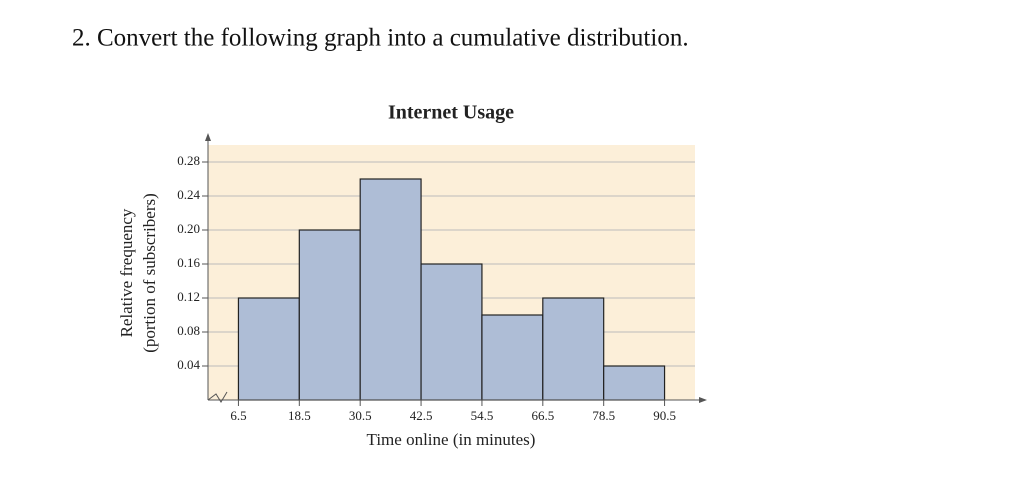 The image size is (1012, 502). I want to click on x-tick-label: 90.5, so click(664, 415).